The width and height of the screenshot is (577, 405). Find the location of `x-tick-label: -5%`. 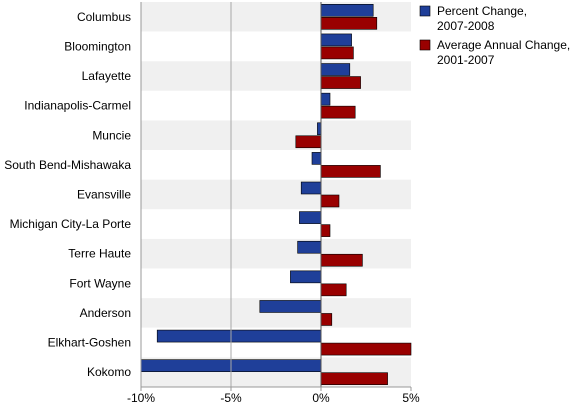

x-tick-label: -5% is located at coordinates (231, 398).